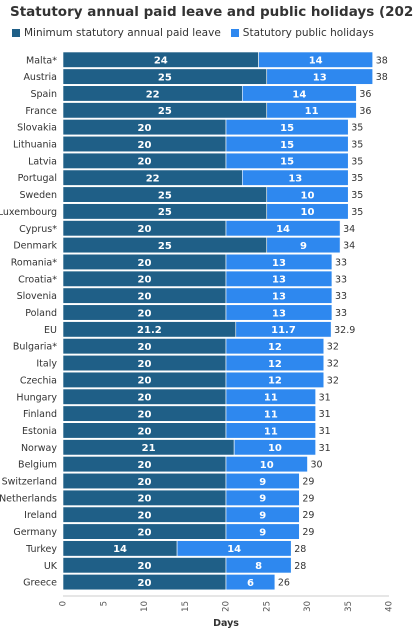 The image size is (413, 632). Describe the element at coordinates (39, 448) in the screenshot. I see `category-label-norway: Norway` at that location.